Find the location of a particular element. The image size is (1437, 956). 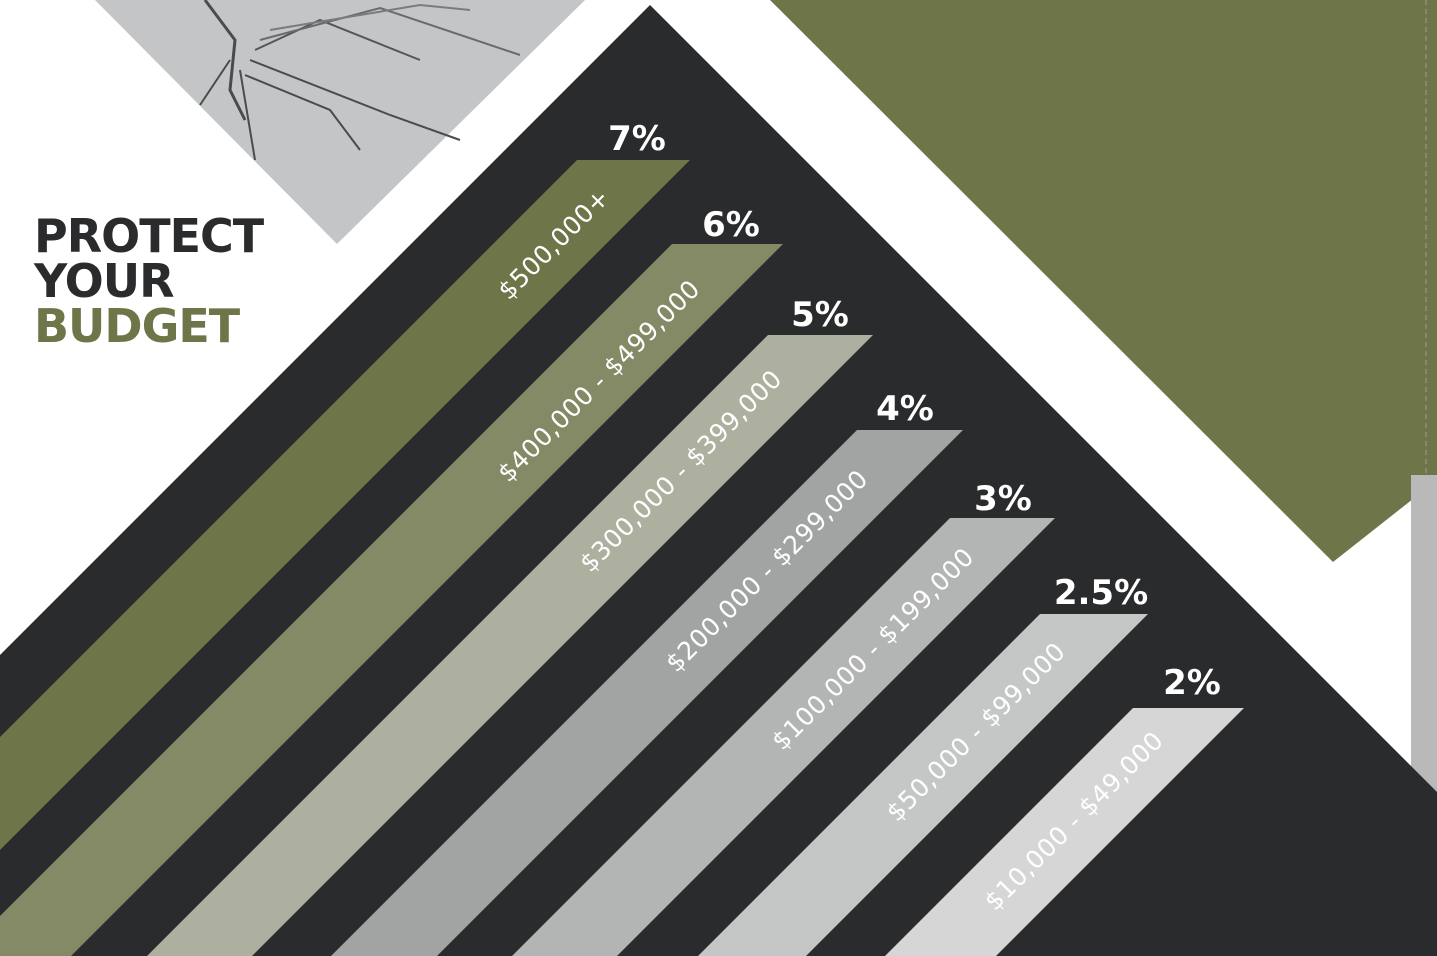

tier-percent-label: 3% is located at coordinates (1003, 499).